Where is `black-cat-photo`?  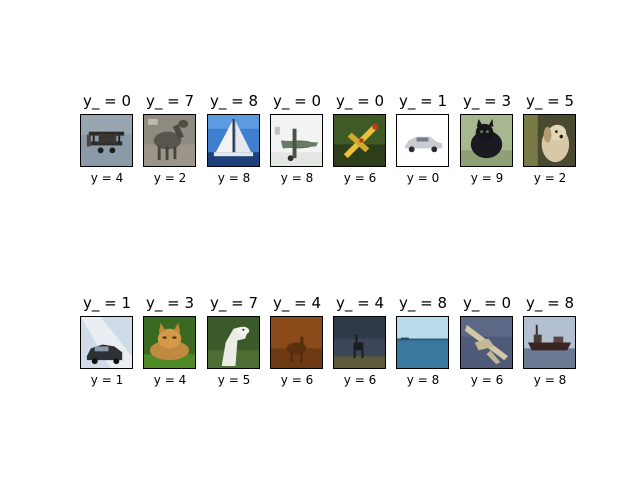
black-cat-photo is located at coordinates (486, 140).